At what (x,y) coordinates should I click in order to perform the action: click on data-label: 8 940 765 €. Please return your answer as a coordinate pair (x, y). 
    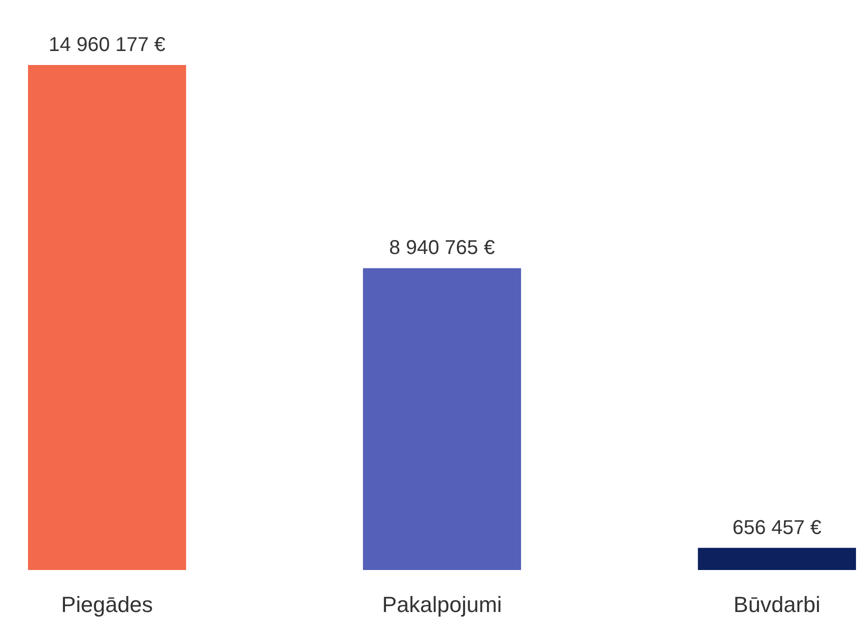
    Looking at the image, I should click on (442, 248).